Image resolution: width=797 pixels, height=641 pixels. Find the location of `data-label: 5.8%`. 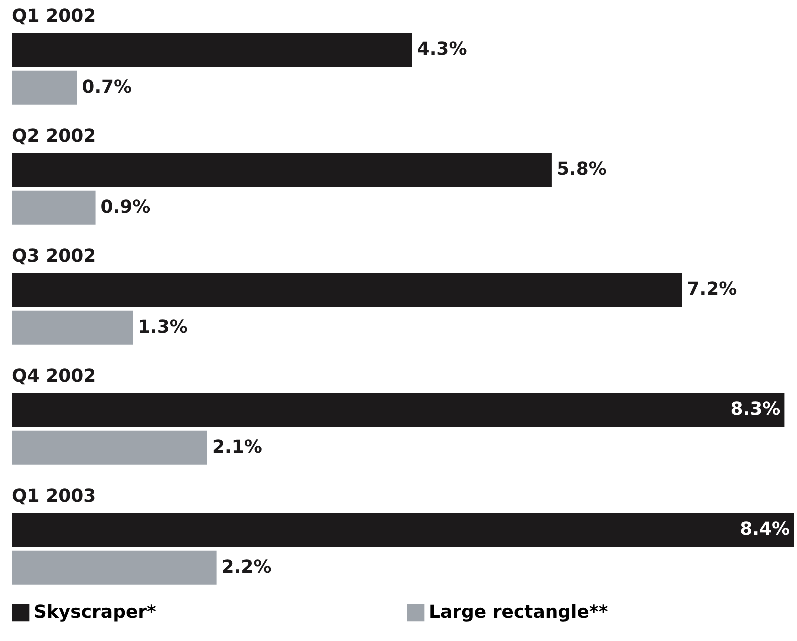

data-label: 5.8% is located at coordinates (581, 169).